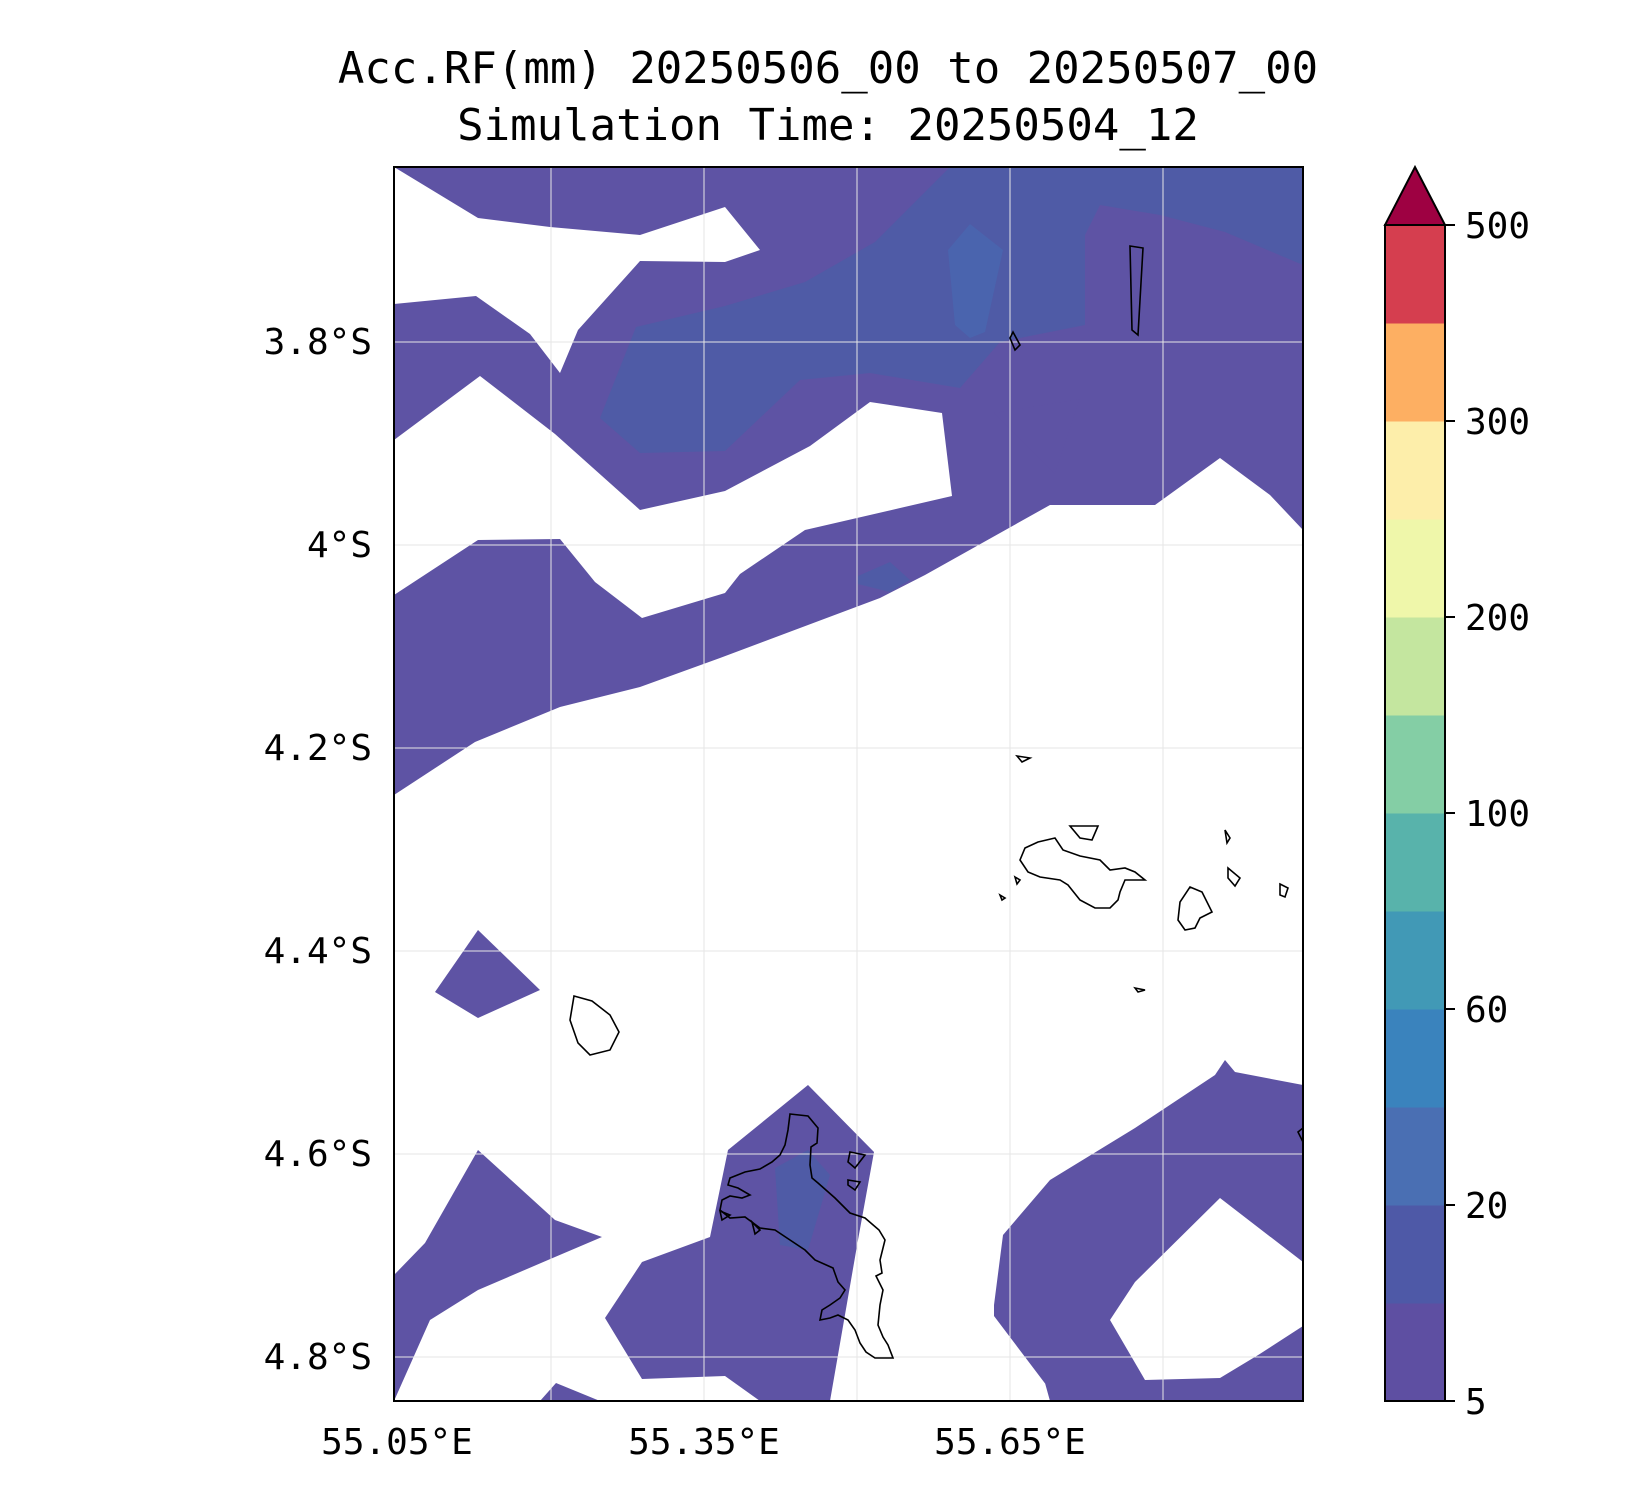 This screenshot has width=1650, height=1504. Describe the element at coordinates (802, 1200) in the screenshot. I see `rainfall-core-south-central` at that location.